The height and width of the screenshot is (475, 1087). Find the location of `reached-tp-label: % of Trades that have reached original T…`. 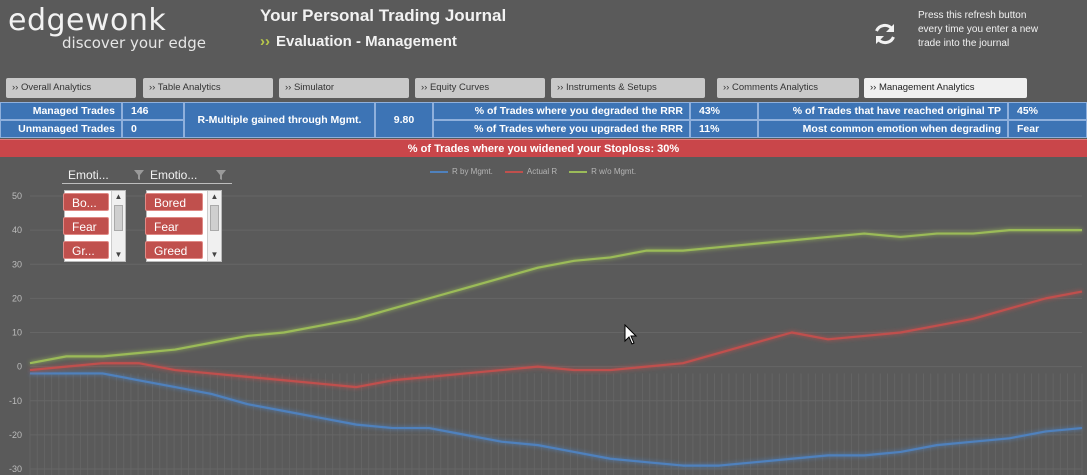

reached-tp-label: % of Trades that have reached original T… is located at coordinates (883, 111).